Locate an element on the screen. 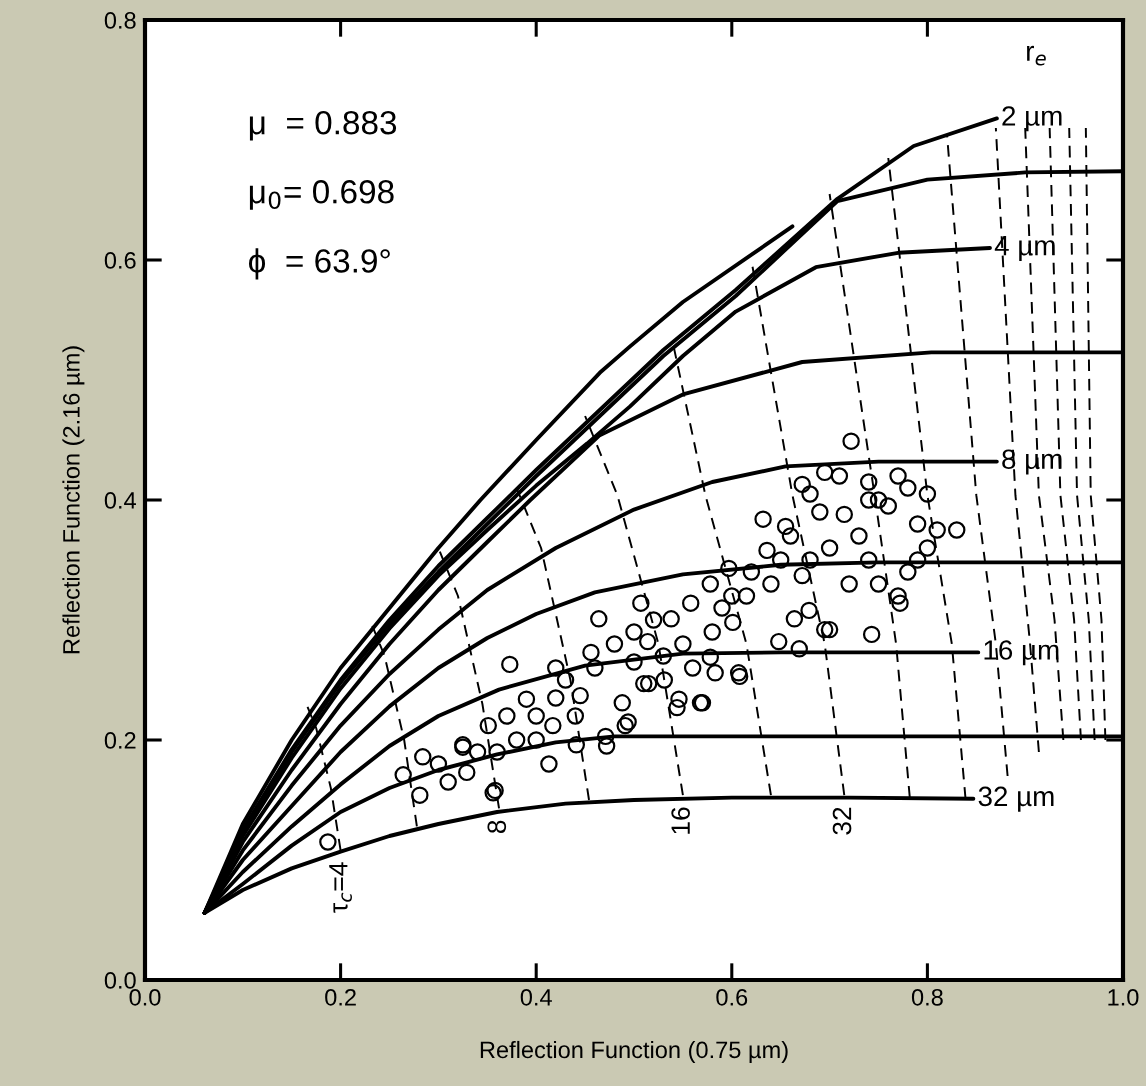 The image size is (1146, 1086). x-tick-label: 0.4 is located at coordinates (536, 997).